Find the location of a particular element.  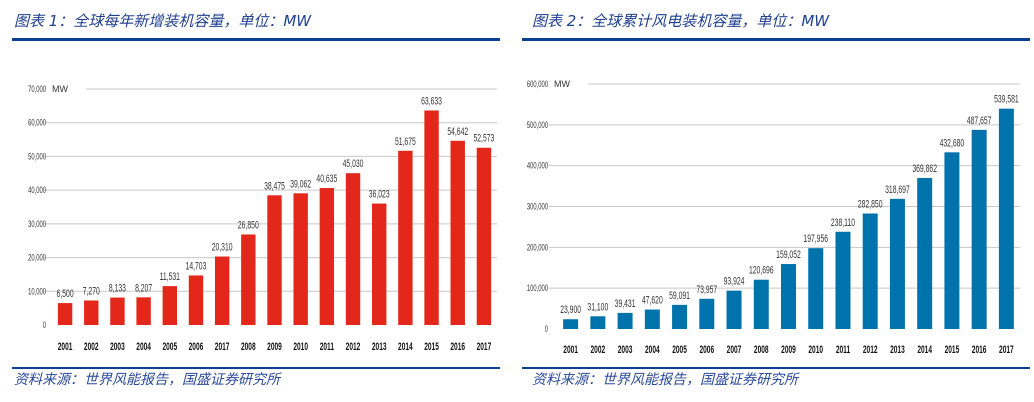

y-tick-label: 100,000 is located at coordinates (537, 288).